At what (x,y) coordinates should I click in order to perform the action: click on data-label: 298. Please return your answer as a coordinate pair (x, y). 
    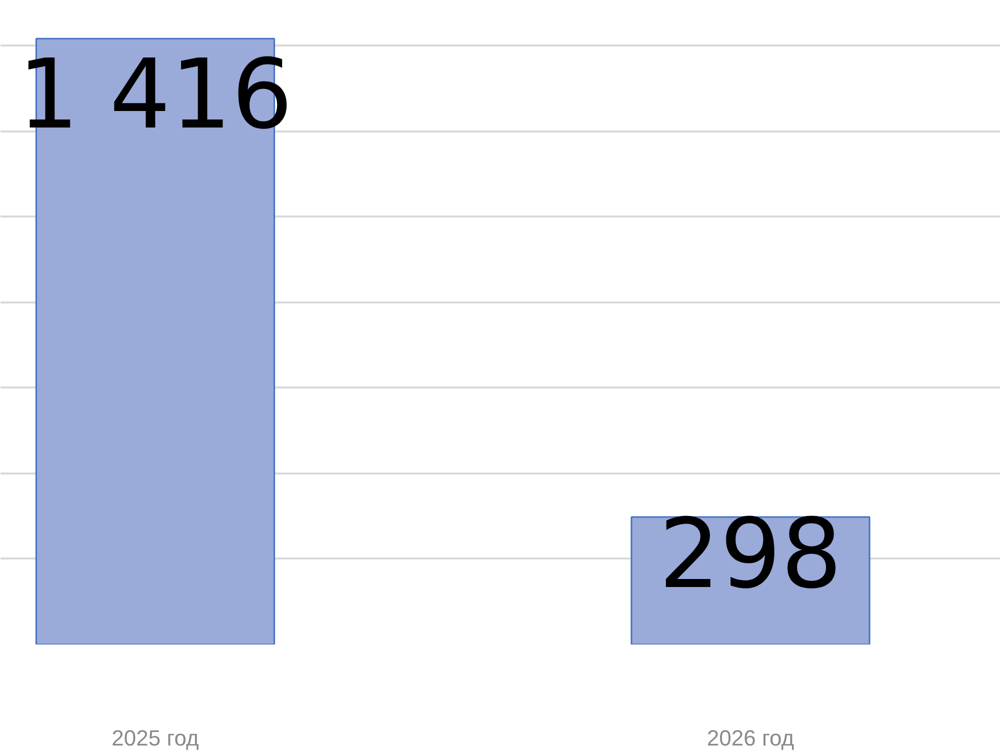
    Looking at the image, I should click on (750, 554).